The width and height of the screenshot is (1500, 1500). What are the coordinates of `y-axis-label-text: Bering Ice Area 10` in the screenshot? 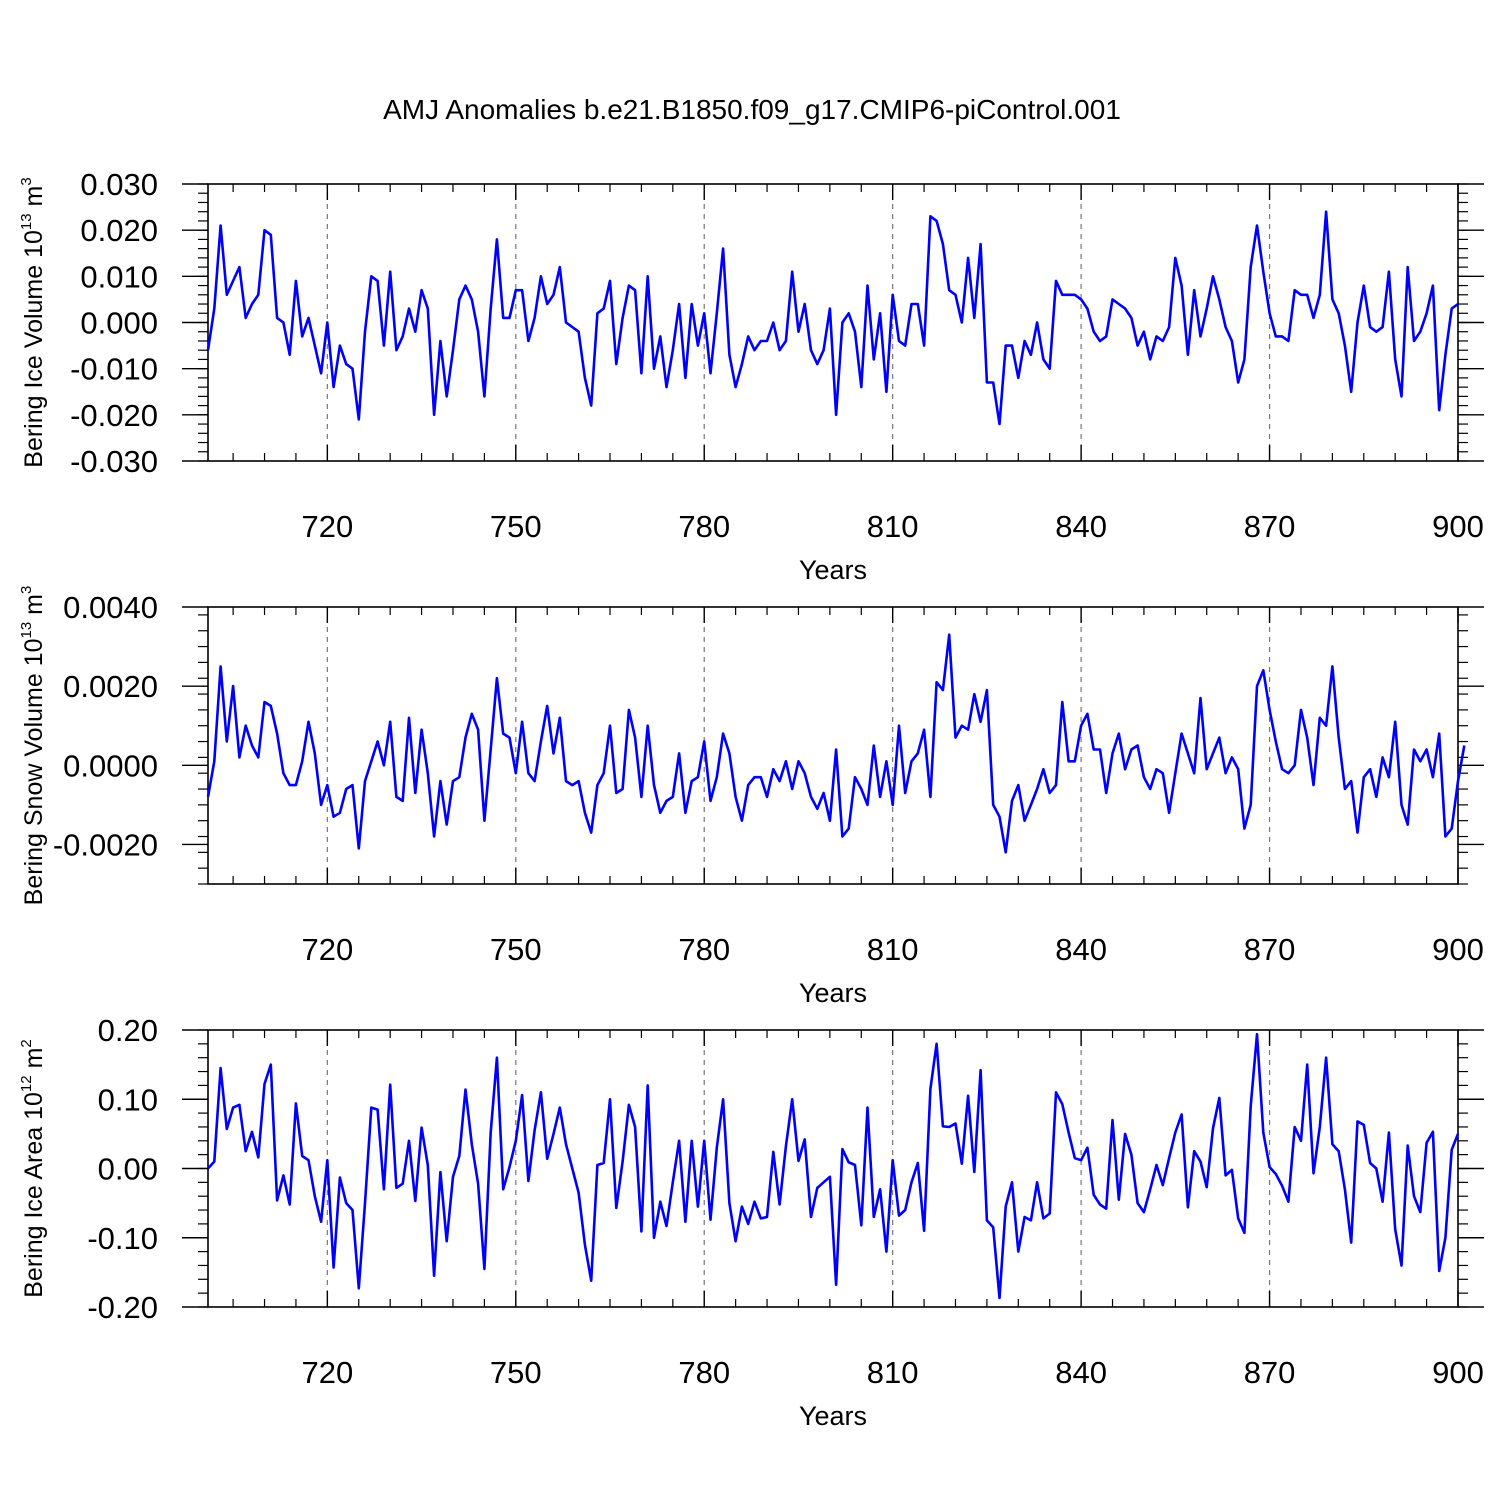 It's located at (34, 1195).